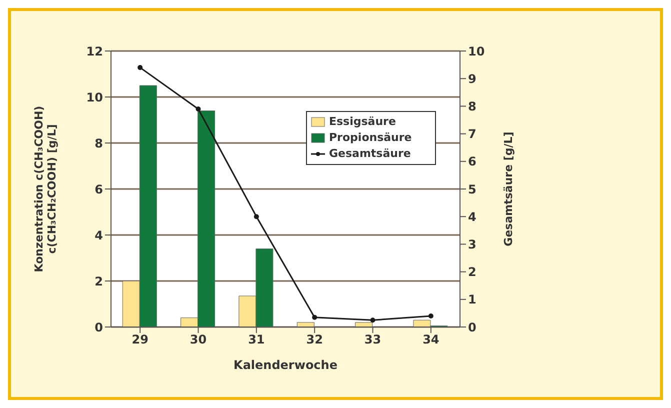 The image size is (671, 408). What do you see at coordinates (472, 217) in the screenshot?
I see `y2-tick-label: 4` at bounding box center [472, 217].